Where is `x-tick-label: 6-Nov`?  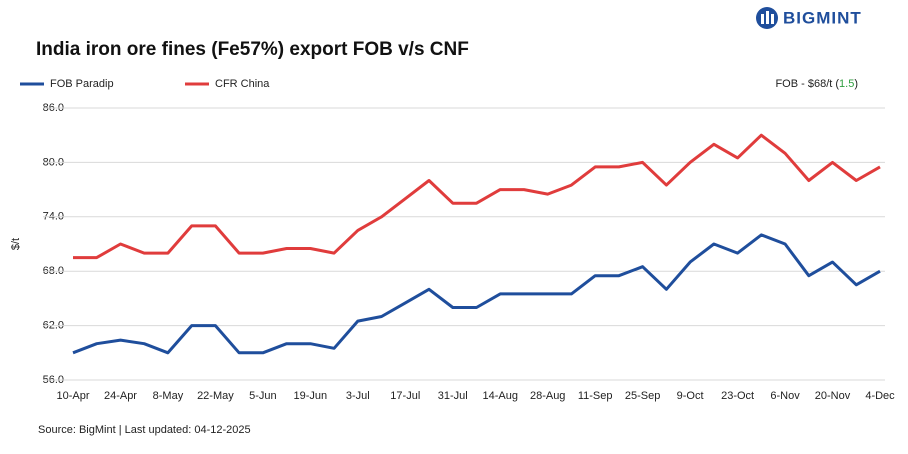 x-tick-label: 6-Nov is located at coordinates (785, 396).